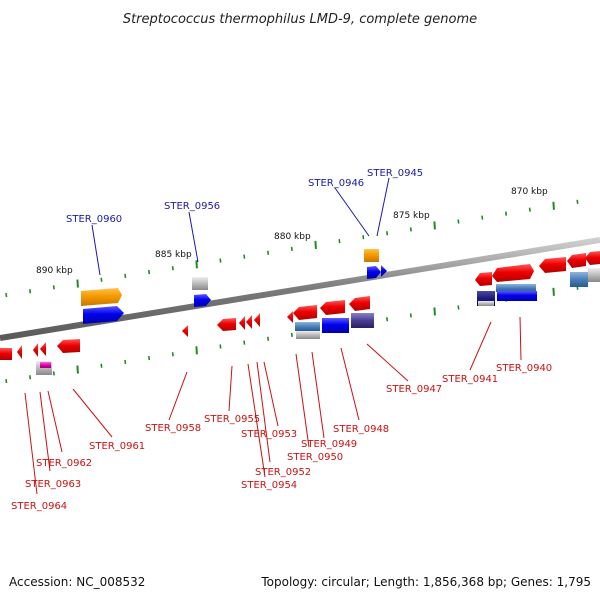  What do you see at coordinates (283, 472) in the screenshot?
I see `gene-label-ster-0952: STER_0952` at bounding box center [283, 472].